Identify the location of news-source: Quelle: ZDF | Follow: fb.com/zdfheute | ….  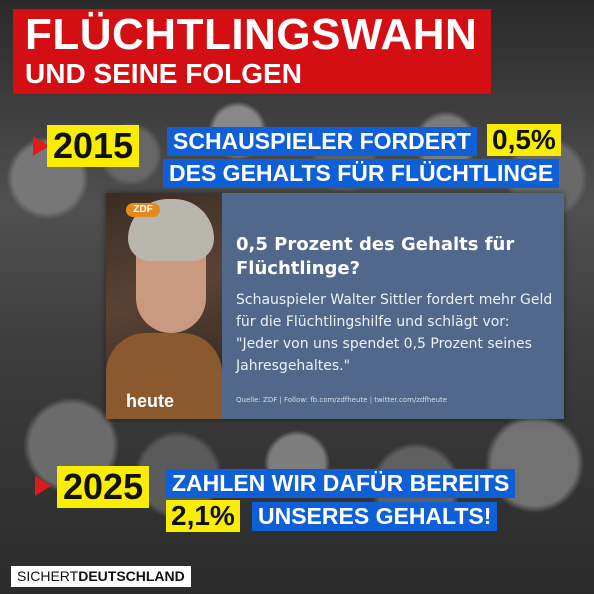
(342, 400).